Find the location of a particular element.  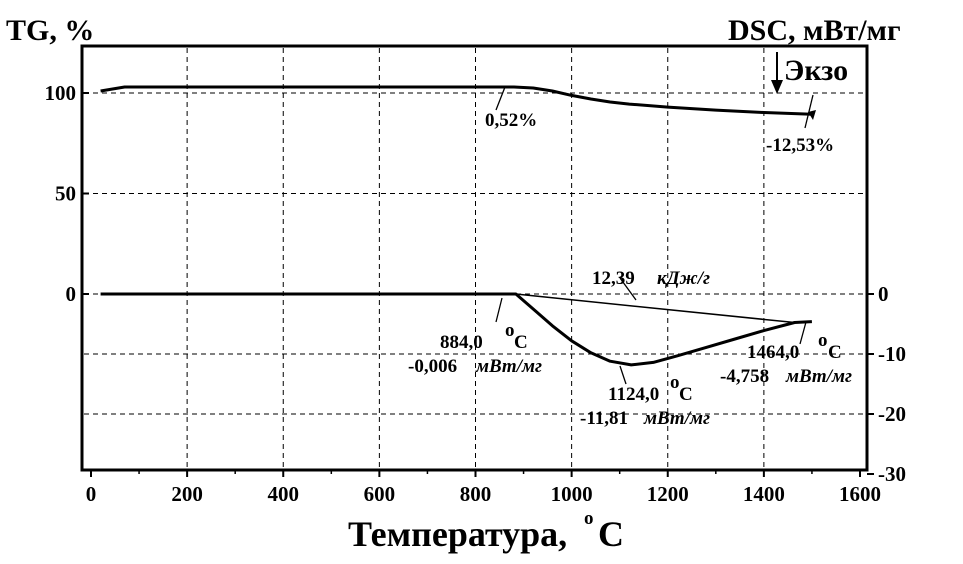

peak-temp: 1124,0 is located at coordinates (633, 394).